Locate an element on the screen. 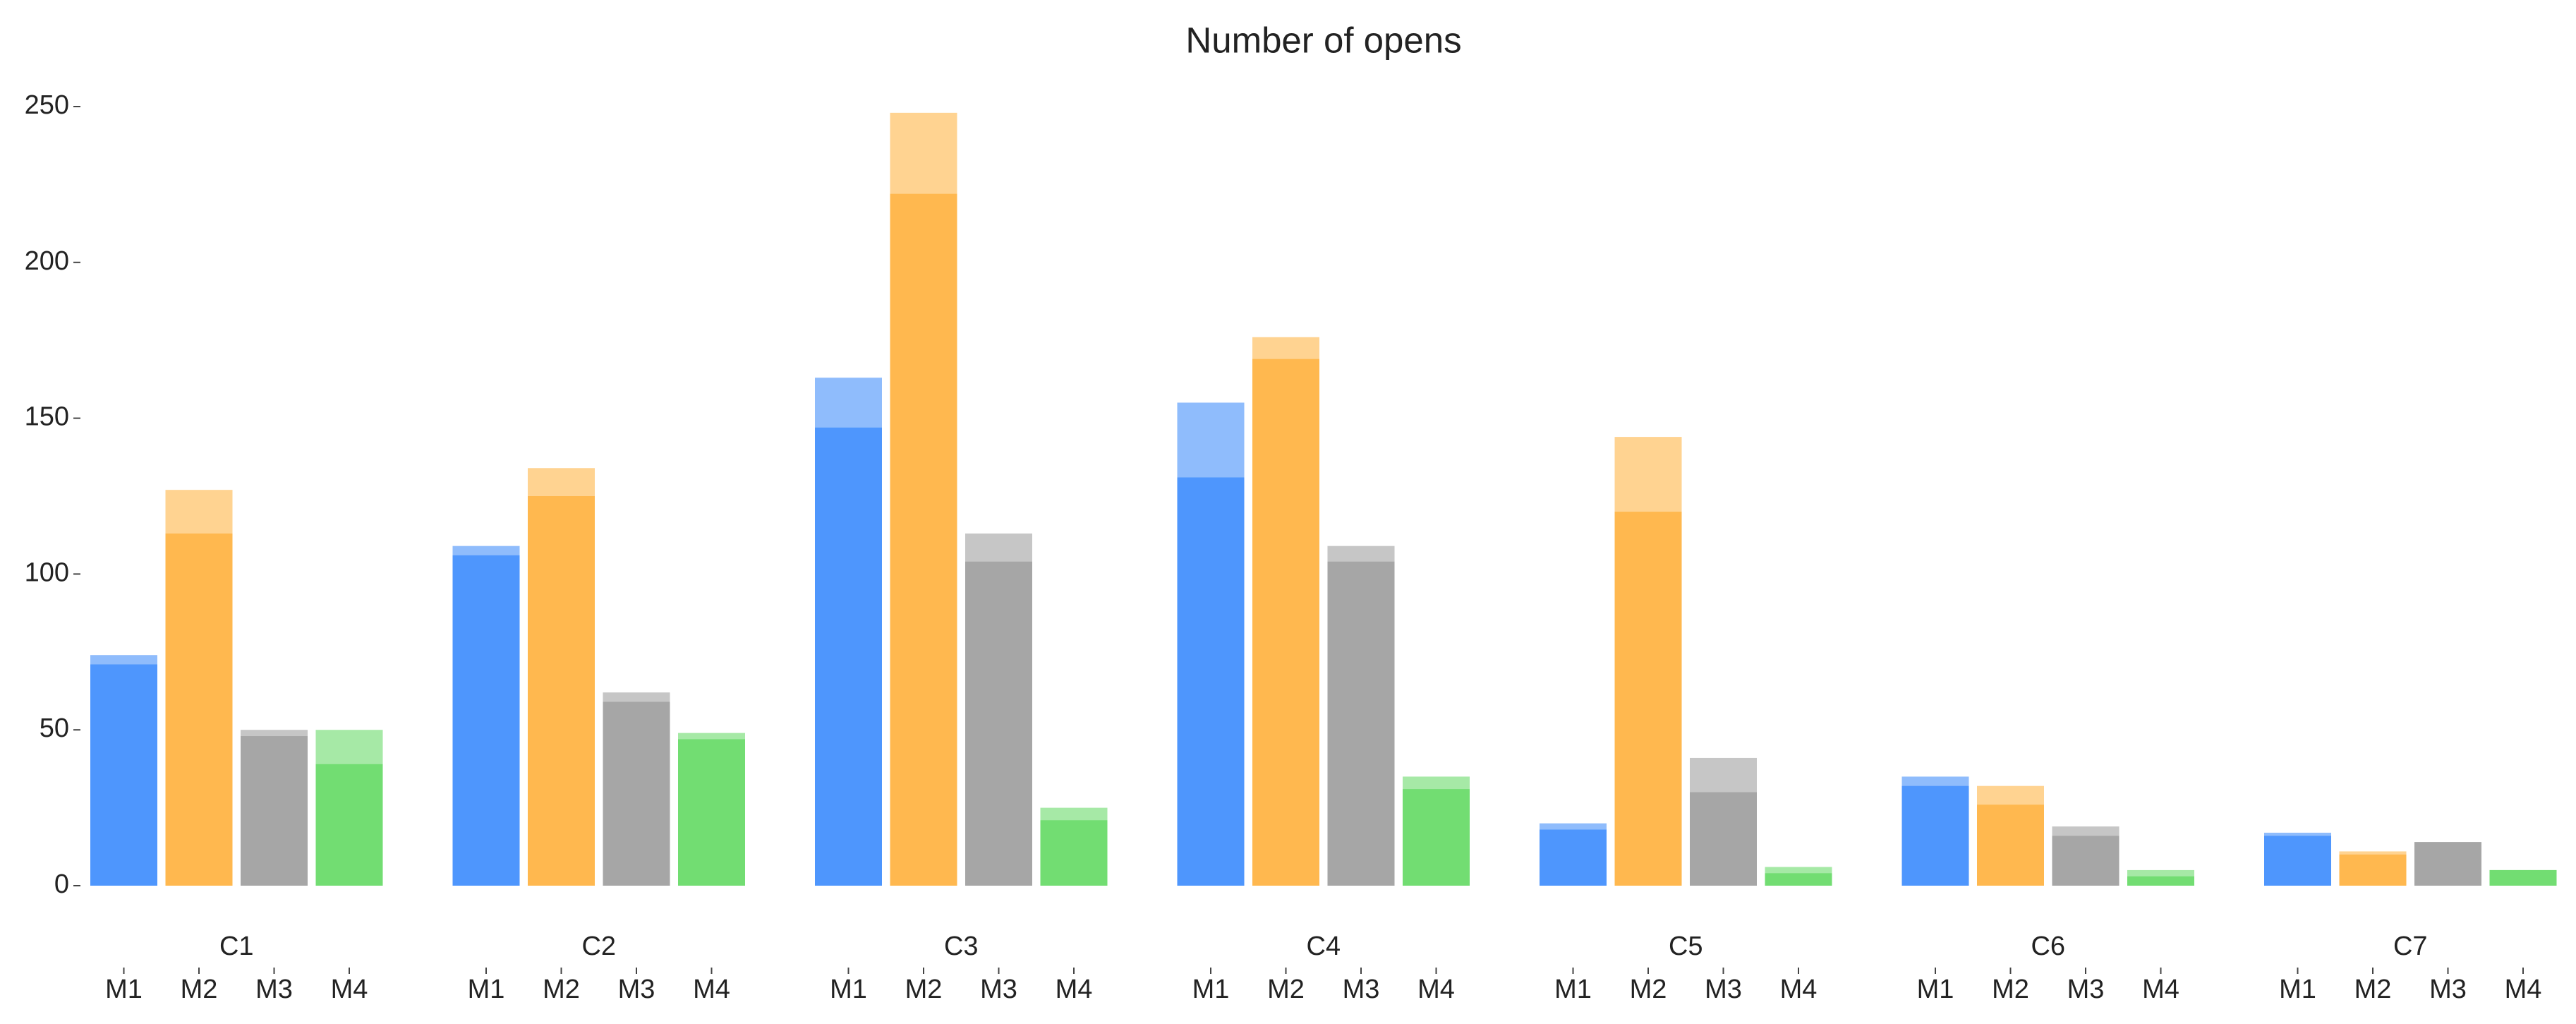 This screenshot has width=2576, height=1024. y-tick-label: 200 is located at coordinates (47, 261).